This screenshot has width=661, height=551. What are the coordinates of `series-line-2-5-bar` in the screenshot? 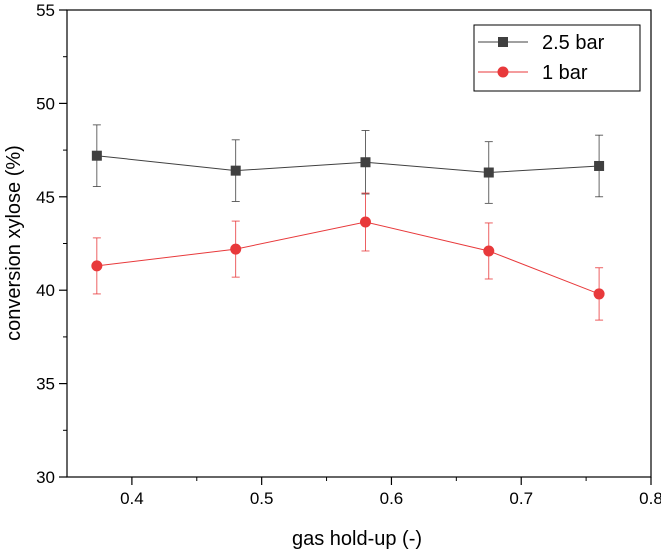 It's located at (348, 164).